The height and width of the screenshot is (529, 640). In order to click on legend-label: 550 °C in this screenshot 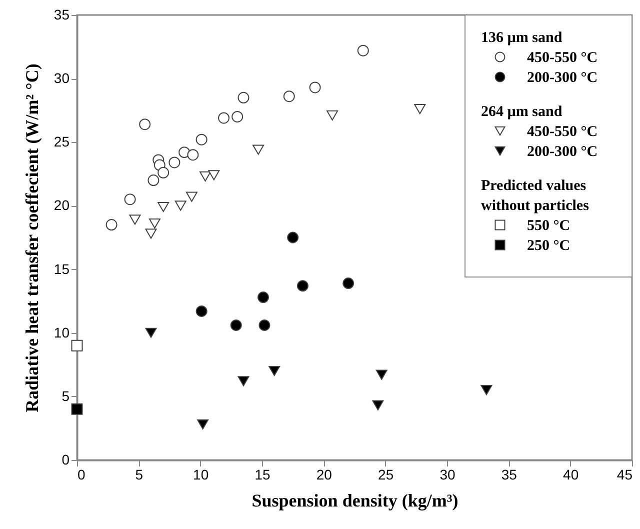, I will do `click(548, 226)`.